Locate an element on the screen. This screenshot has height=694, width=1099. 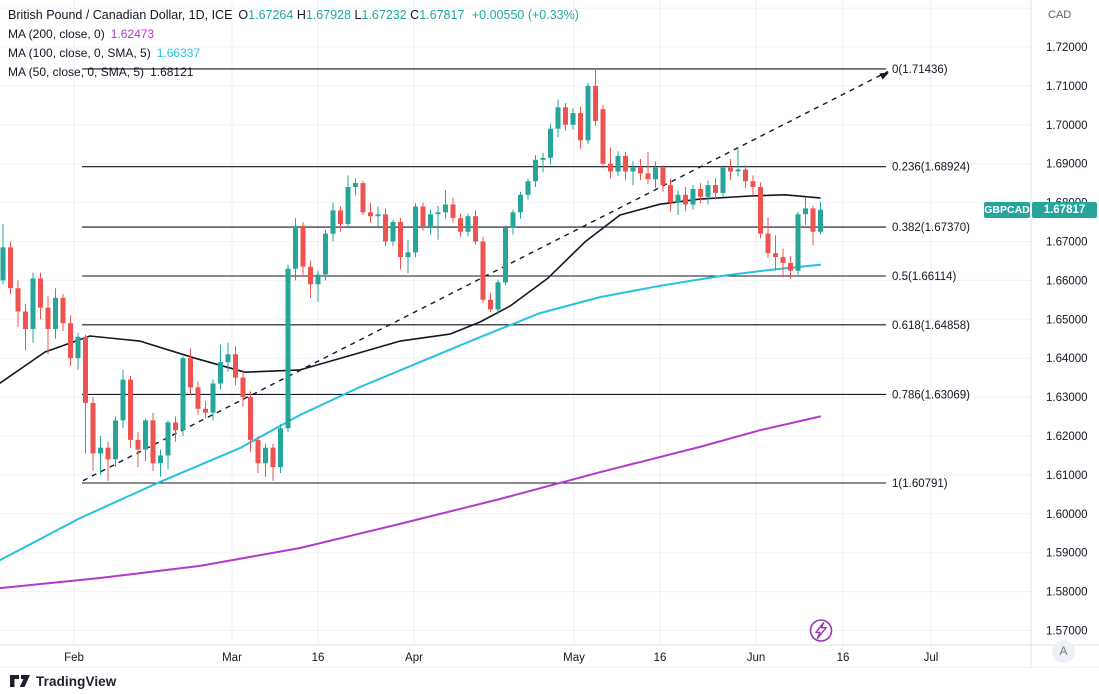
ma-value: 1.62473 is located at coordinates (132, 34).